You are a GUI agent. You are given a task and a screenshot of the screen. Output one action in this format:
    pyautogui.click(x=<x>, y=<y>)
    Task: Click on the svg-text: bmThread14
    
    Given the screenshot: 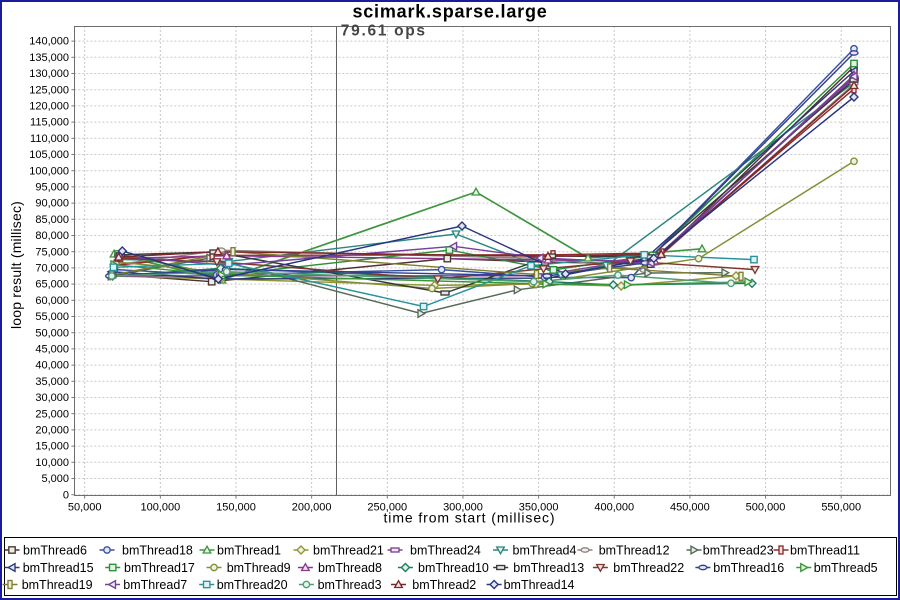 What is the action you would take?
    pyautogui.click(x=539, y=585)
    